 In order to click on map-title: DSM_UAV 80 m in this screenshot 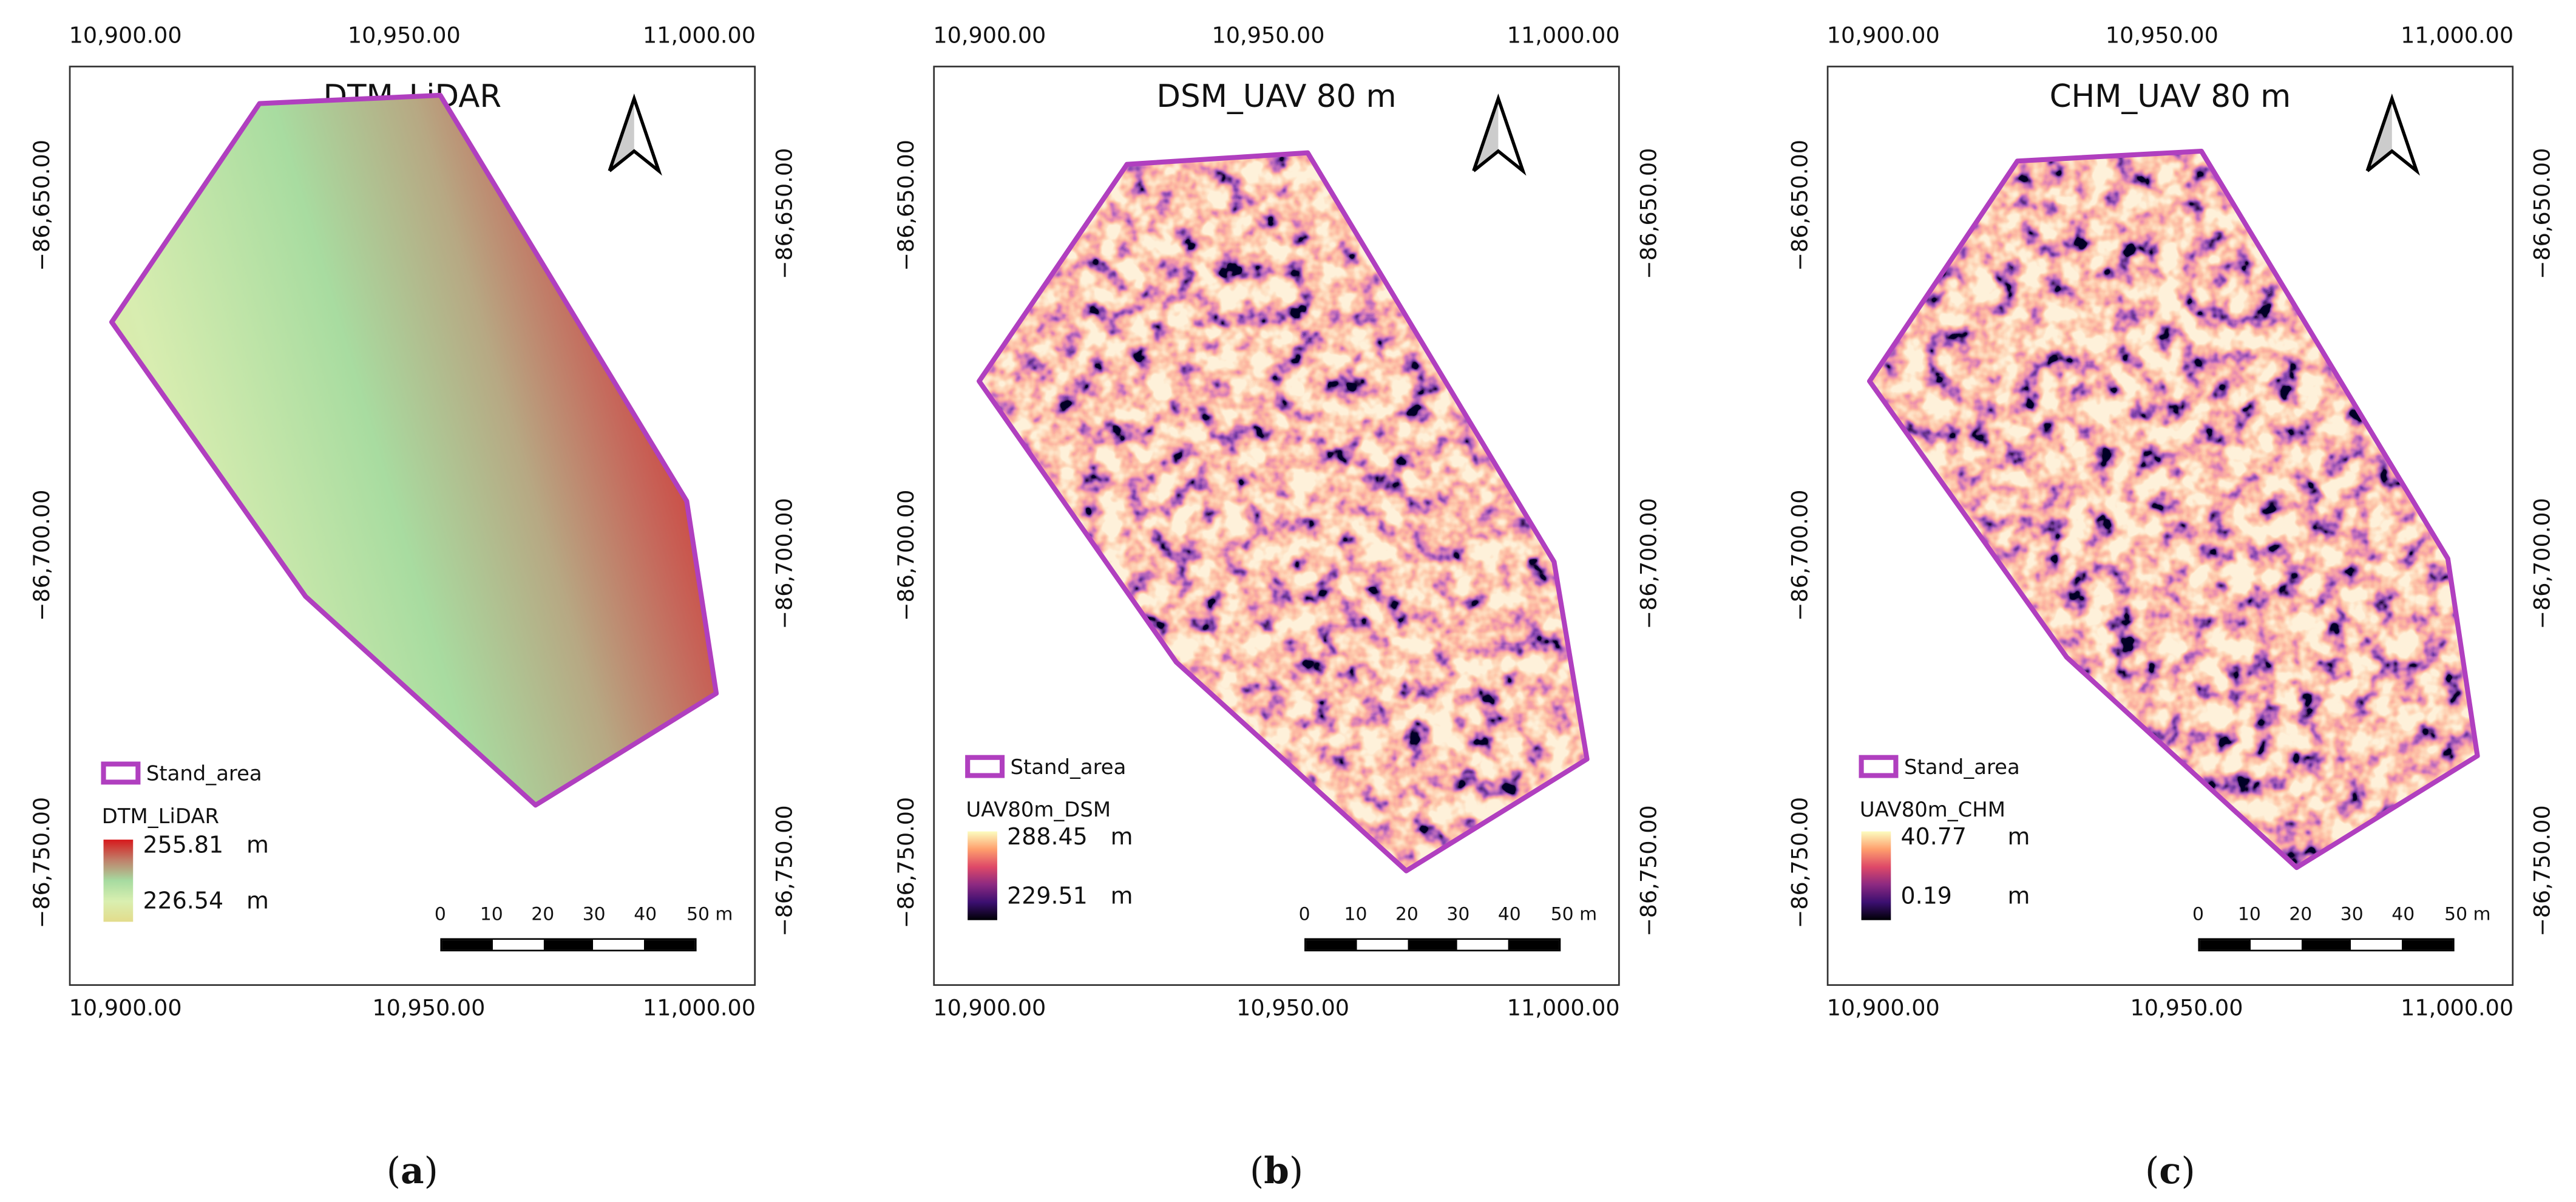, I will do `click(1276, 97)`.